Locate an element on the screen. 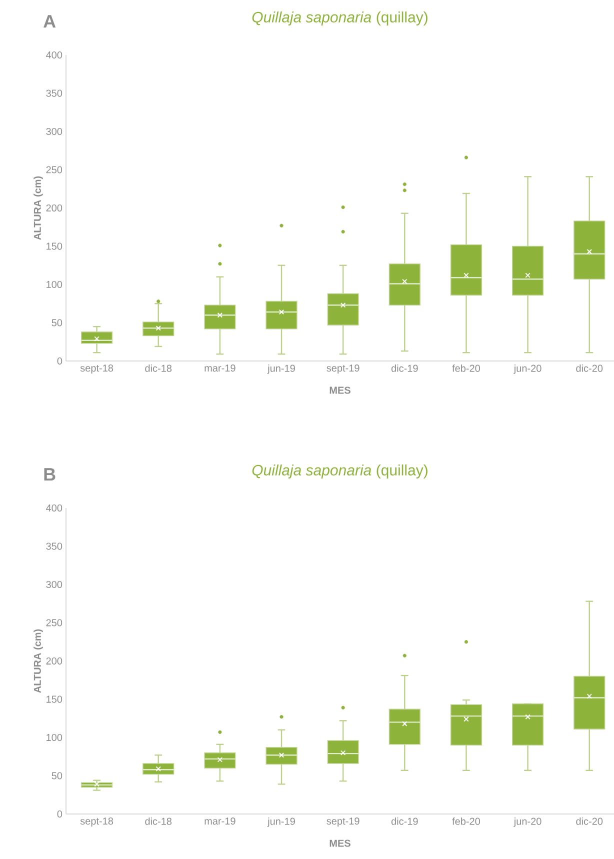  text: B is located at coordinates (50, 474).